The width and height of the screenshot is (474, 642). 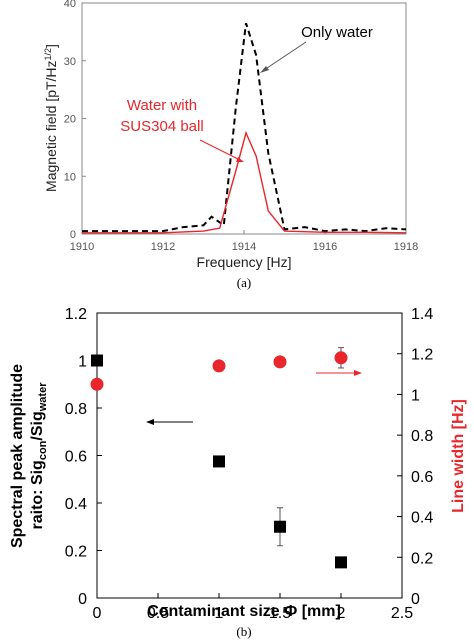 What do you see at coordinates (17, 456) in the screenshot?
I see `panel-b-left-y-axis-title-line1: Spectral peak amplitude` at bounding box center [17, 456].